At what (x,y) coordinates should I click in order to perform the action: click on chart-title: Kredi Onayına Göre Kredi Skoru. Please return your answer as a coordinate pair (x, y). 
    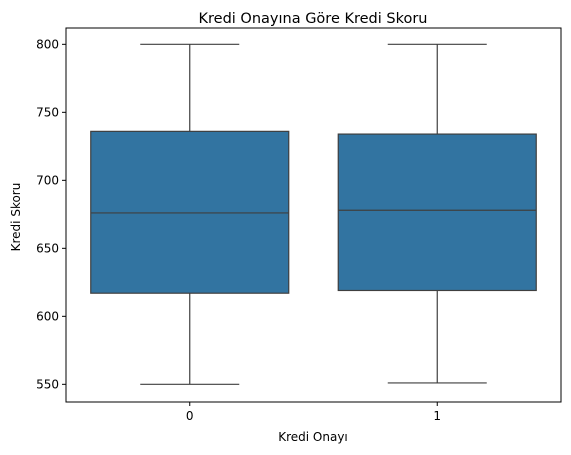
    Looking at the image, I should click on (313, 19).